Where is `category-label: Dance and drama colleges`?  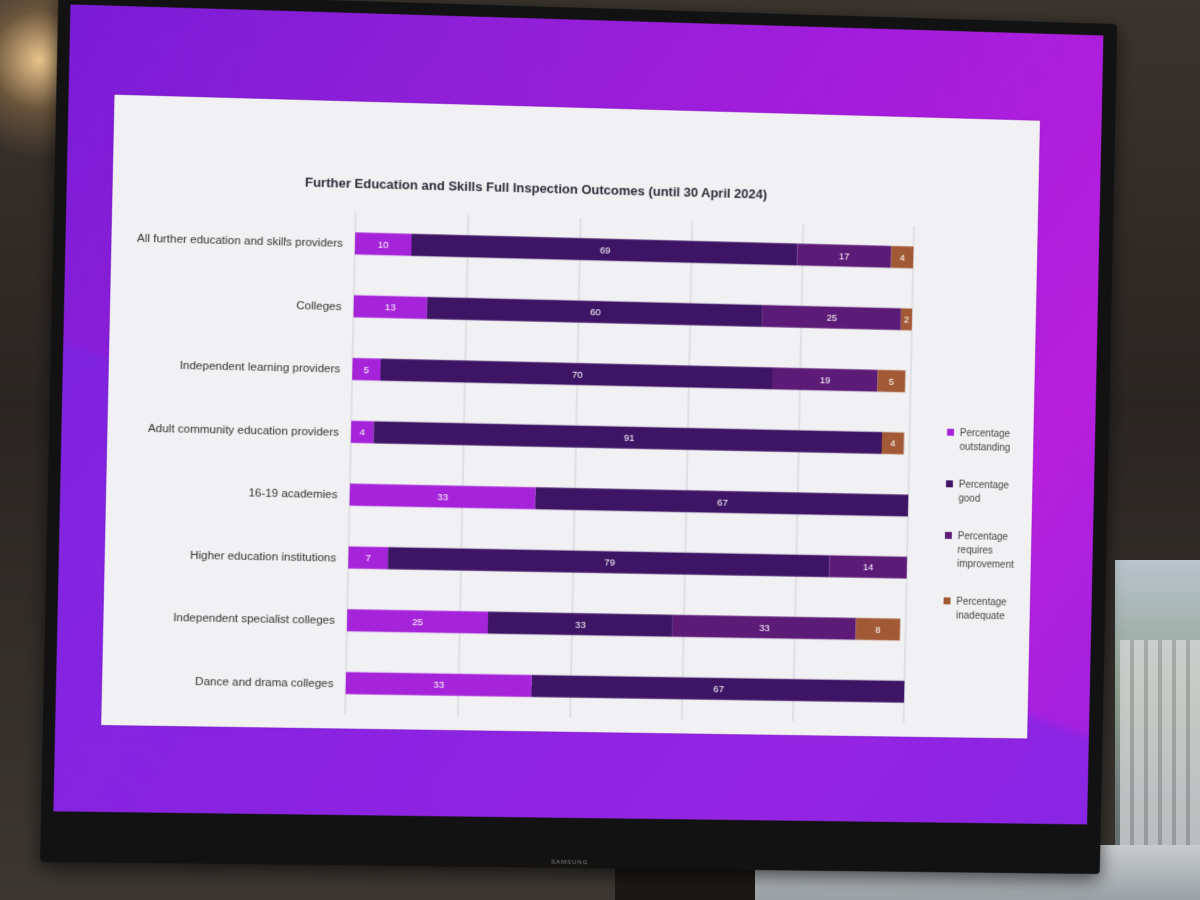 category-label: Dance and drama colleges is located at coordinates (264, 683).